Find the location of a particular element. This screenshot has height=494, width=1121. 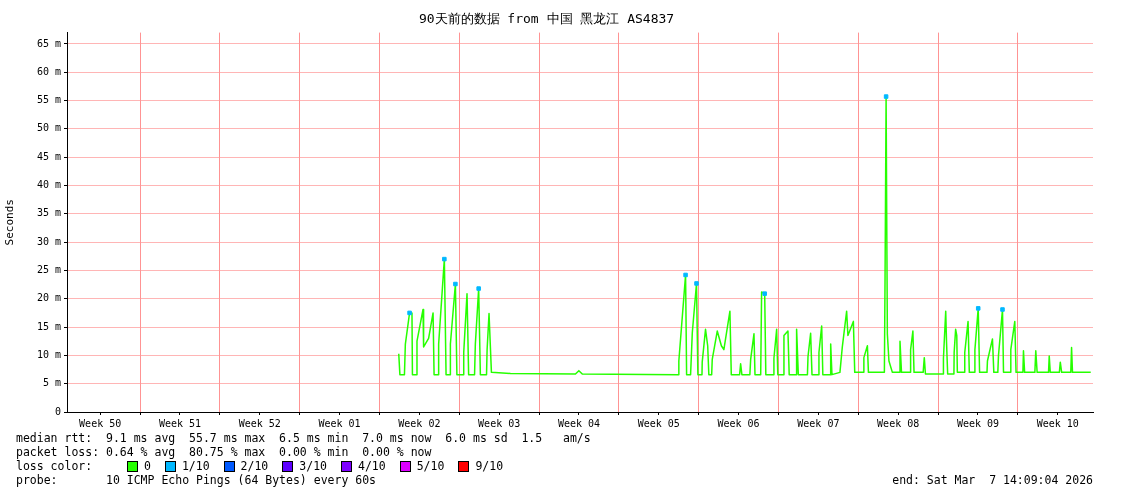

x-tick-label: Week 52 is located at coordinates (259, 423).